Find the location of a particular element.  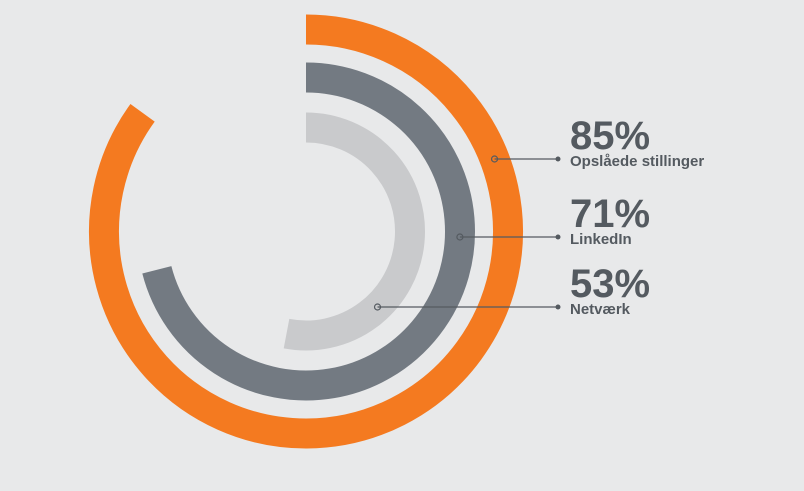

value-label: 85% is located at coordinates (610, 136).